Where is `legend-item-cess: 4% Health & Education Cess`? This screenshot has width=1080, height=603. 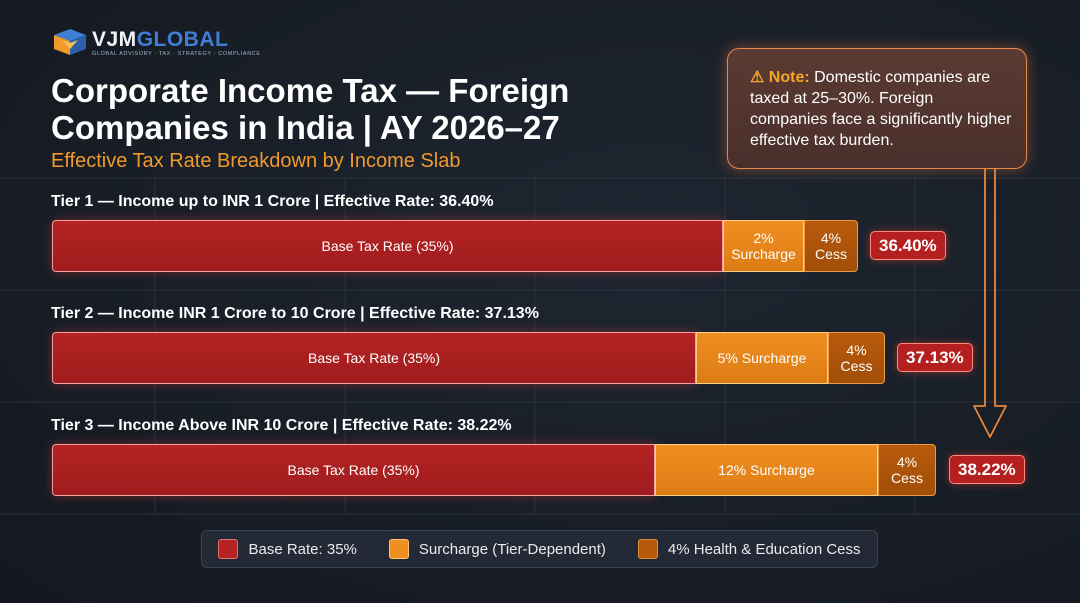
legend-item-cess: 4% Health & Education Cess is located at coordinates (749, 549).